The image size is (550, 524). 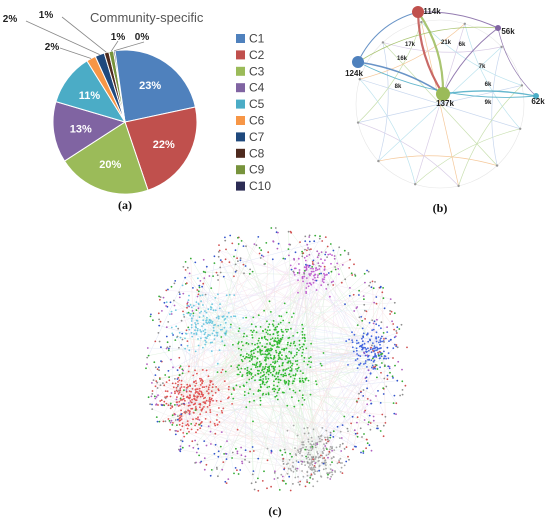 I want to click on node-size-label: 56k, so click(x=508, y=31).